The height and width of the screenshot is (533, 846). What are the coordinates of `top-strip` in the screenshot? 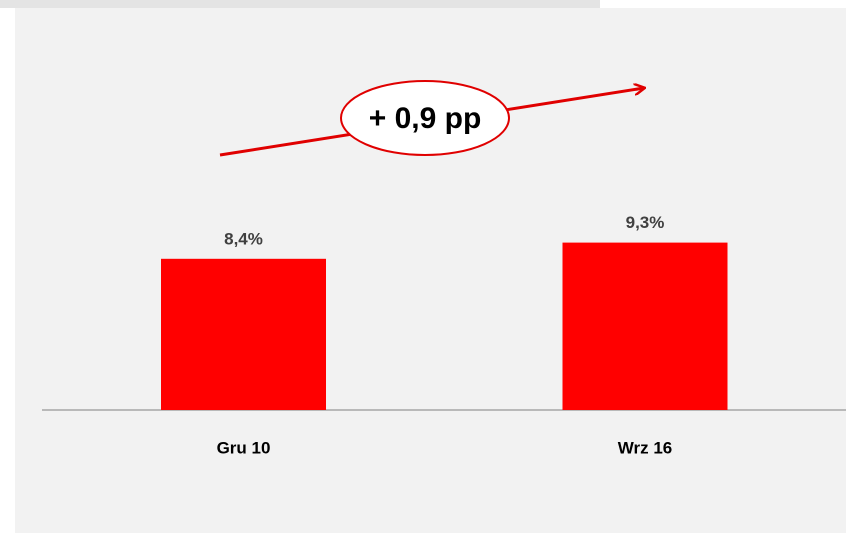 It's located at (300, 4).